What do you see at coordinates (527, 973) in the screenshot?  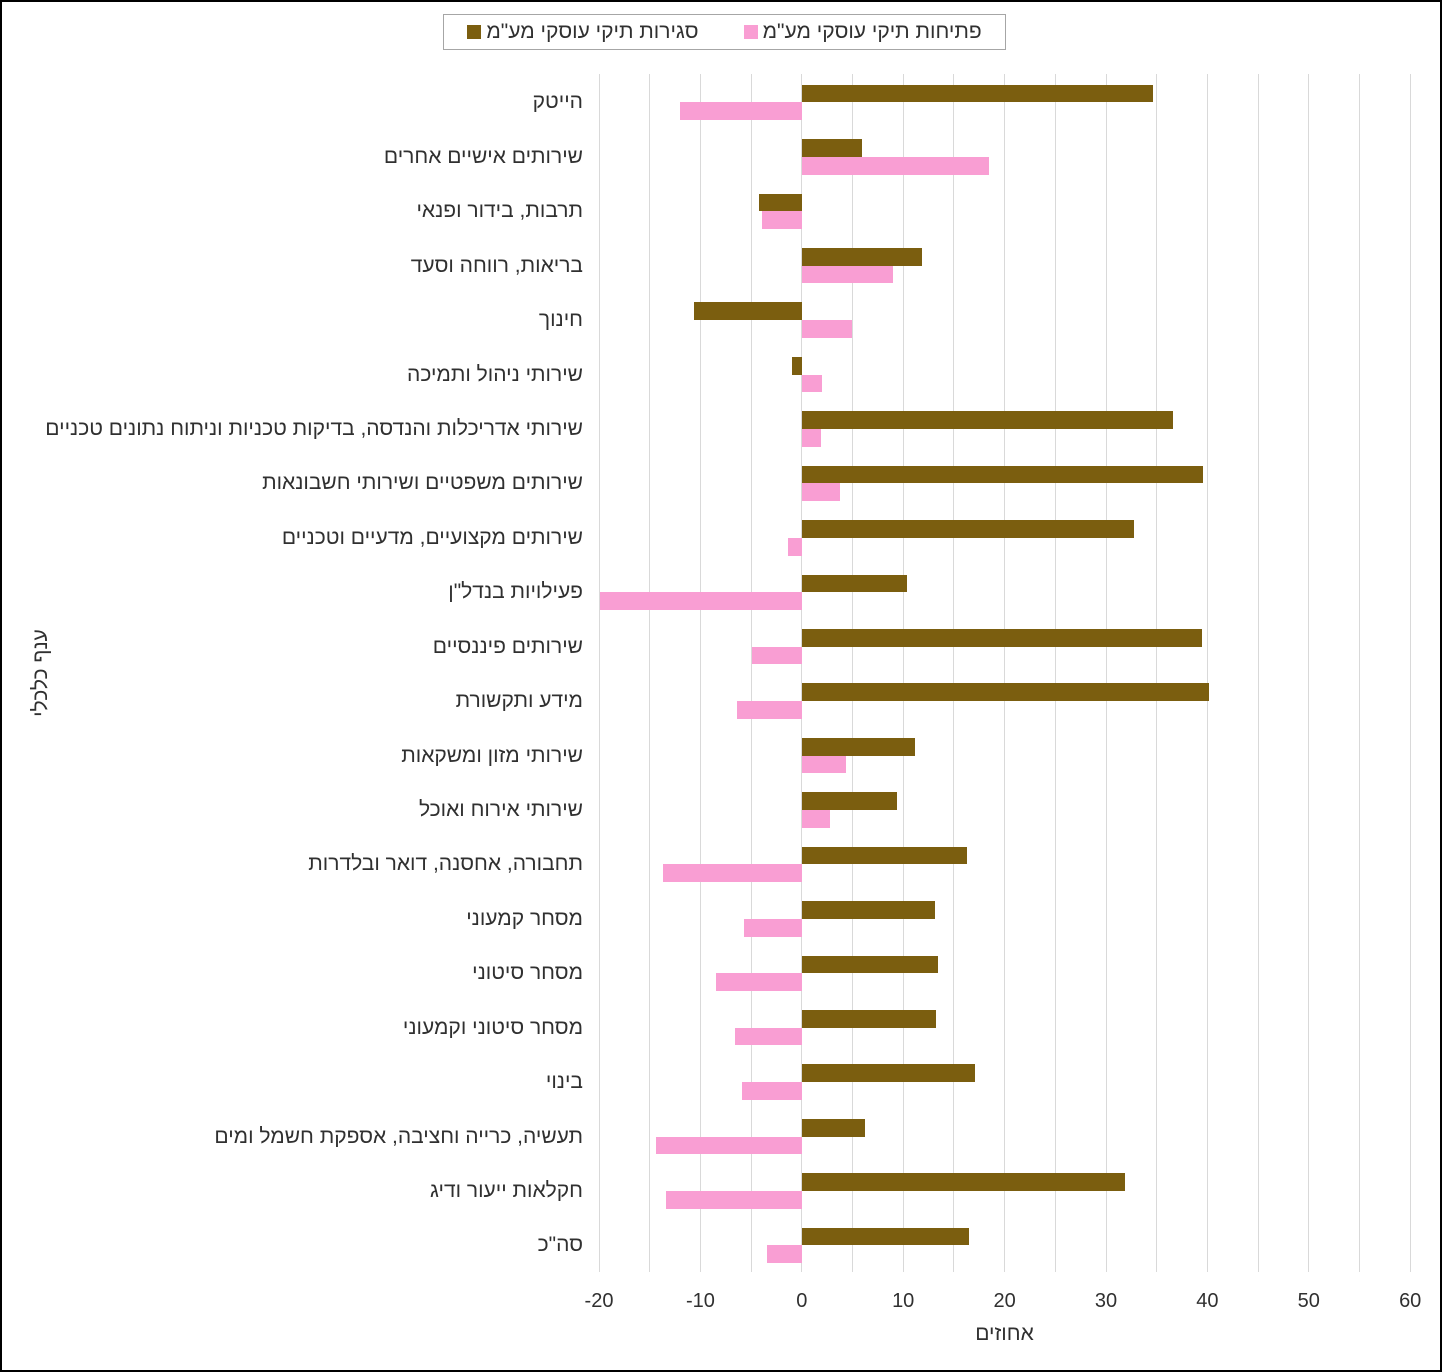 I see `category-label: מסחר סיטוני` at bounding box center [527, 973].